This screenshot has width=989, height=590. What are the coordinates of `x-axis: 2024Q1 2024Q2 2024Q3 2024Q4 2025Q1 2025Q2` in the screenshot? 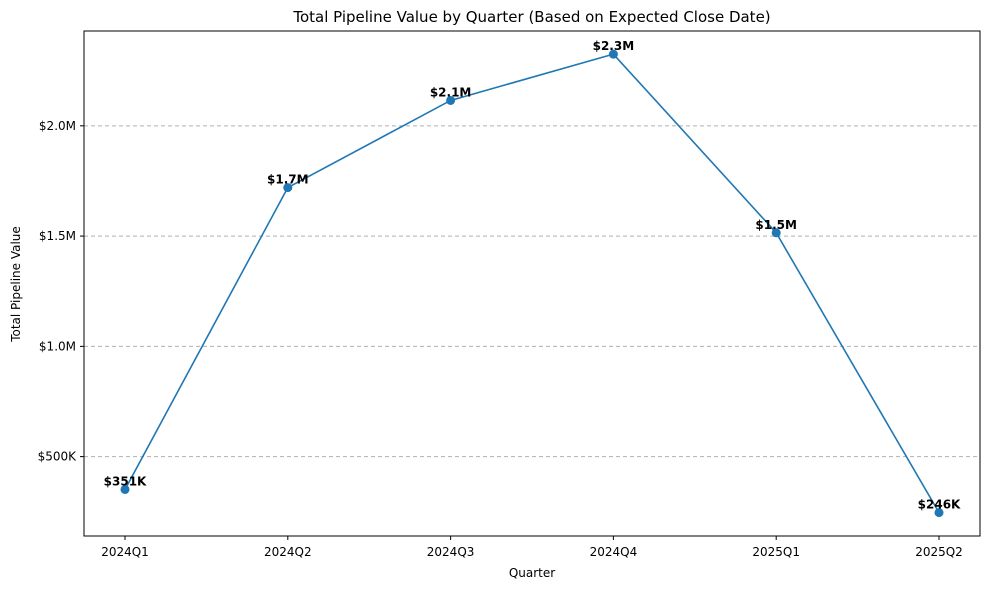 It's located at (532, 547).